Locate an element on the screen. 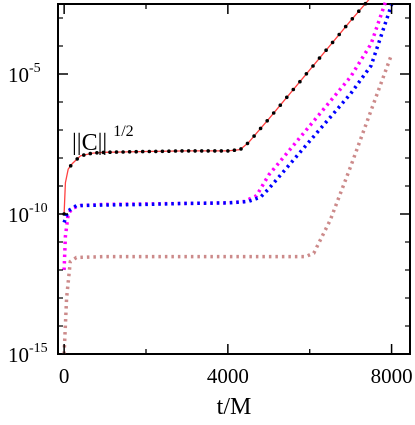 The width and height of the screenshot is (415, 425). norm-annotation: ||C|| 1/2 is located at coordinates (103, 139).